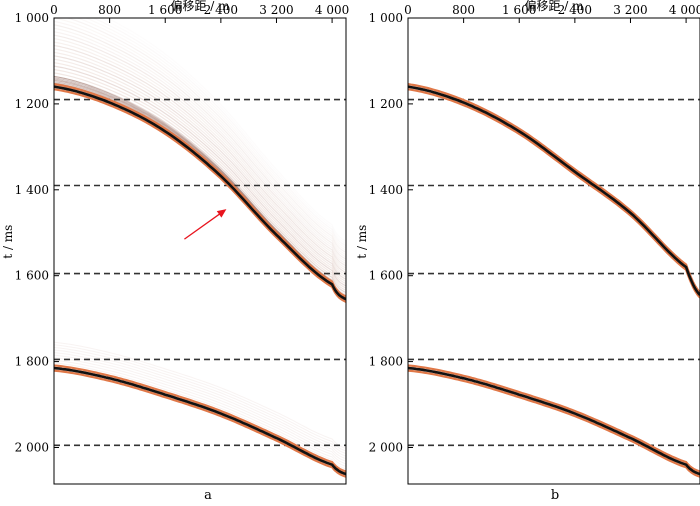  I want to click on panel-label: b, so click(555, 495).